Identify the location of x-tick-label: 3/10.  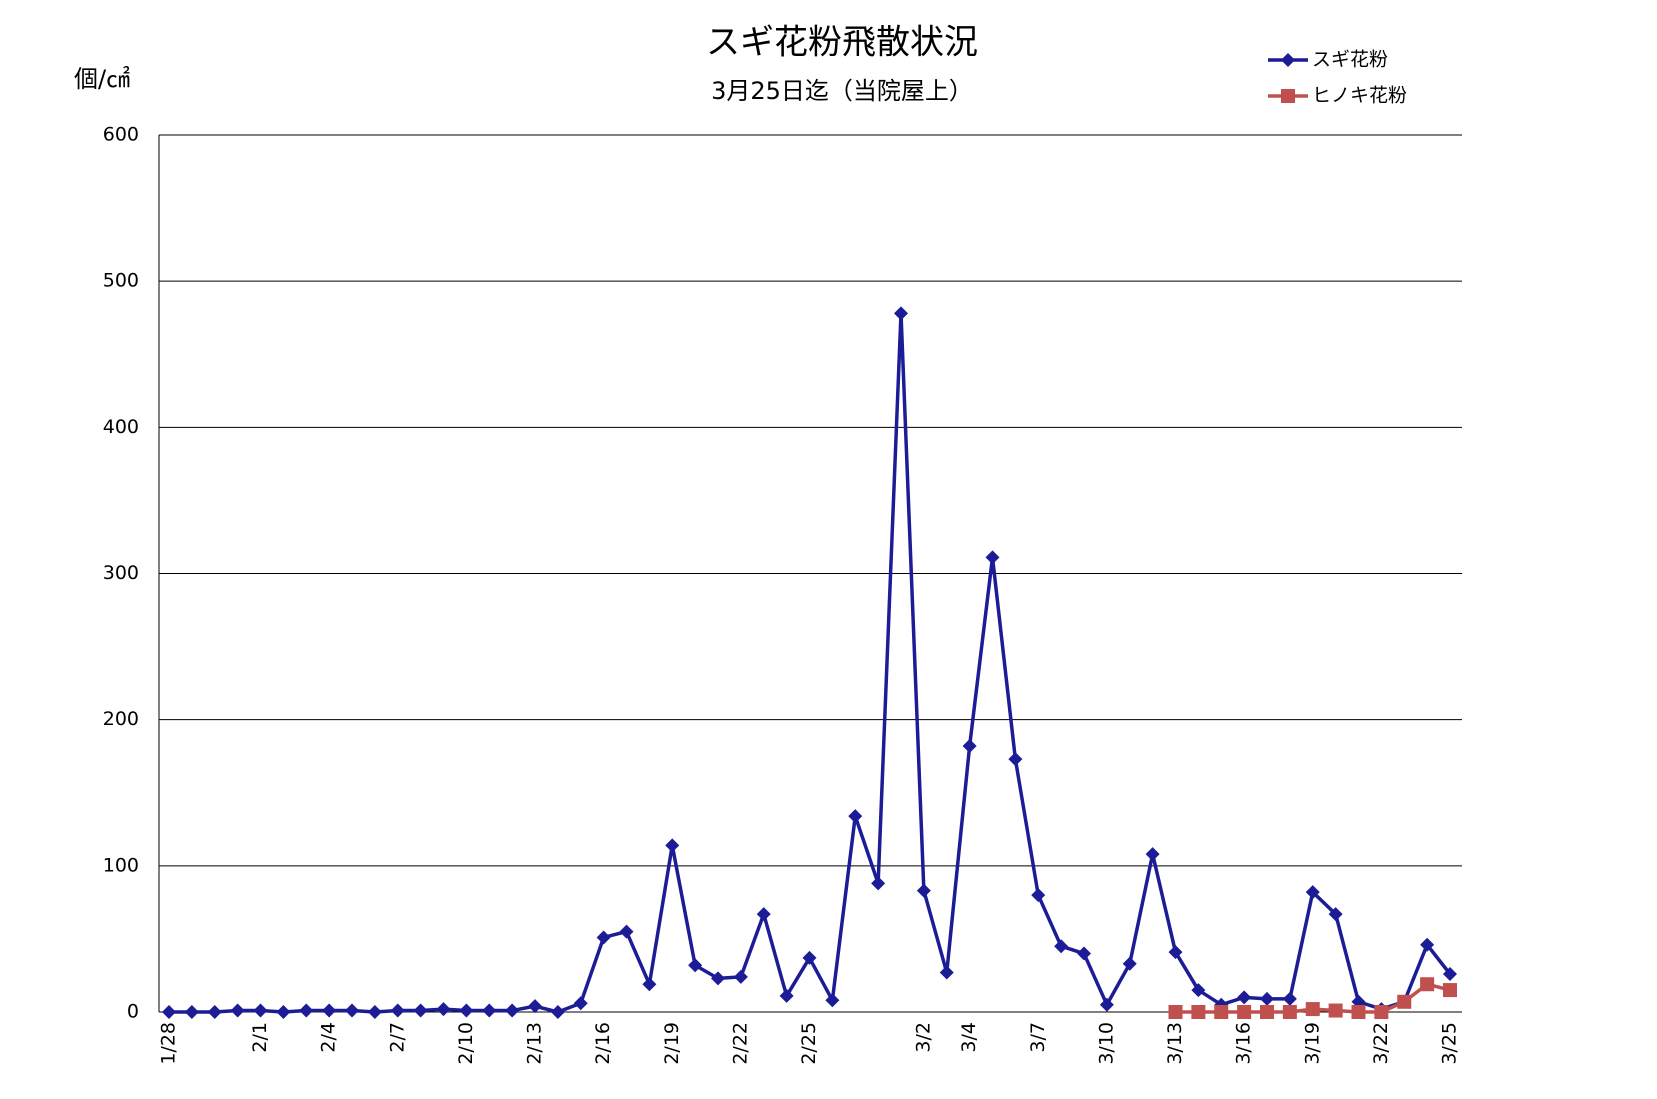
(1106, 1043).